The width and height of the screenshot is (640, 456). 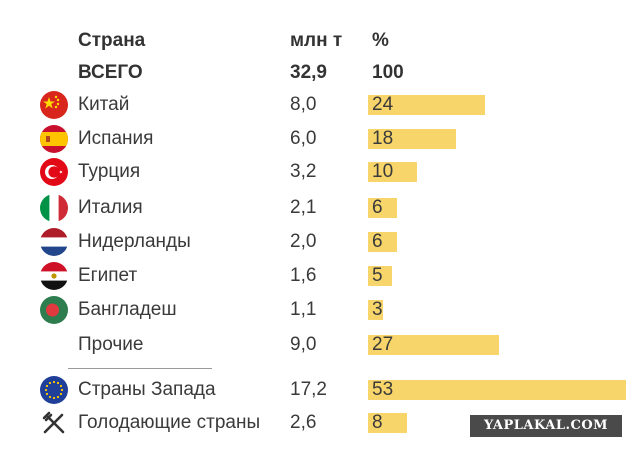 I want to click on pct-label: 18, so click(x=383, y=138).